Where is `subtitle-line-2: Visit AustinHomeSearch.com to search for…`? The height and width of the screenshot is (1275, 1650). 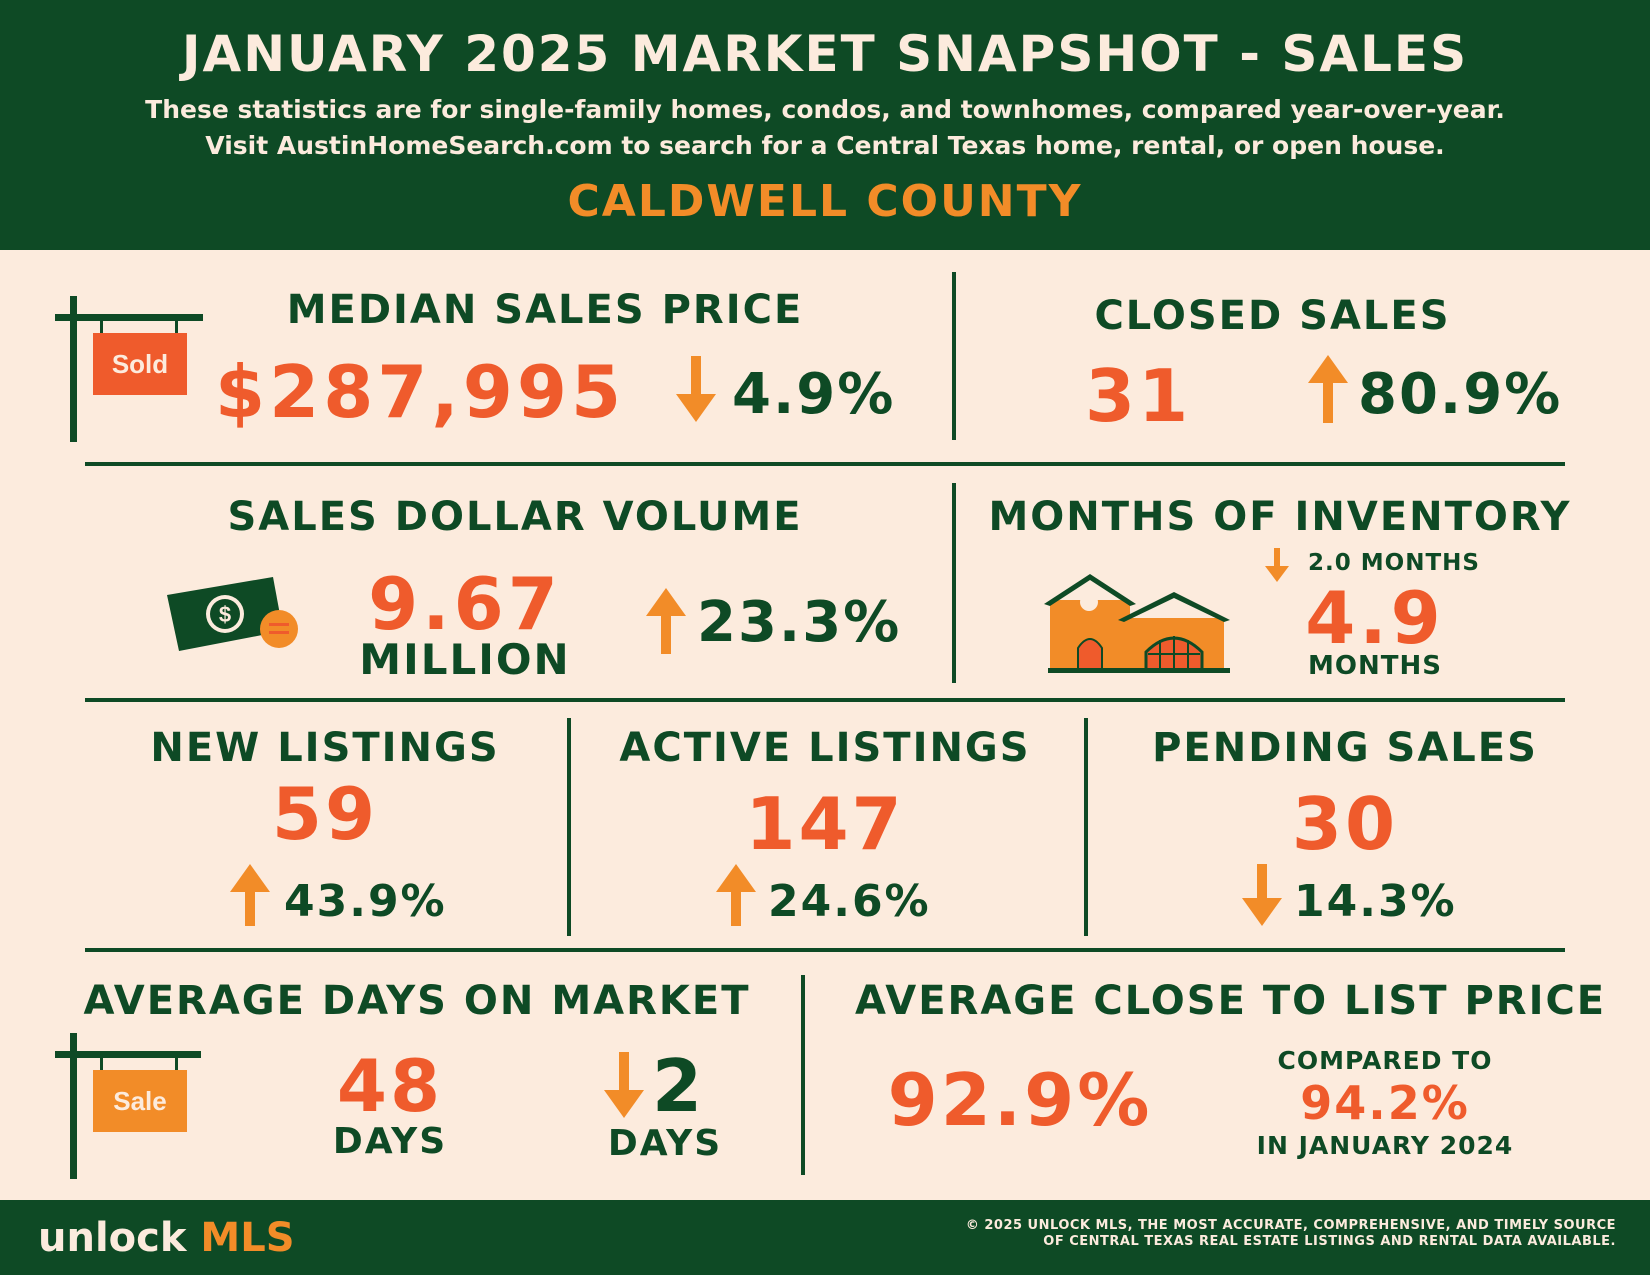 subtitle-line-2: Visit AustinHomeSearch.com to search for… is located at coordinates (825, 145).